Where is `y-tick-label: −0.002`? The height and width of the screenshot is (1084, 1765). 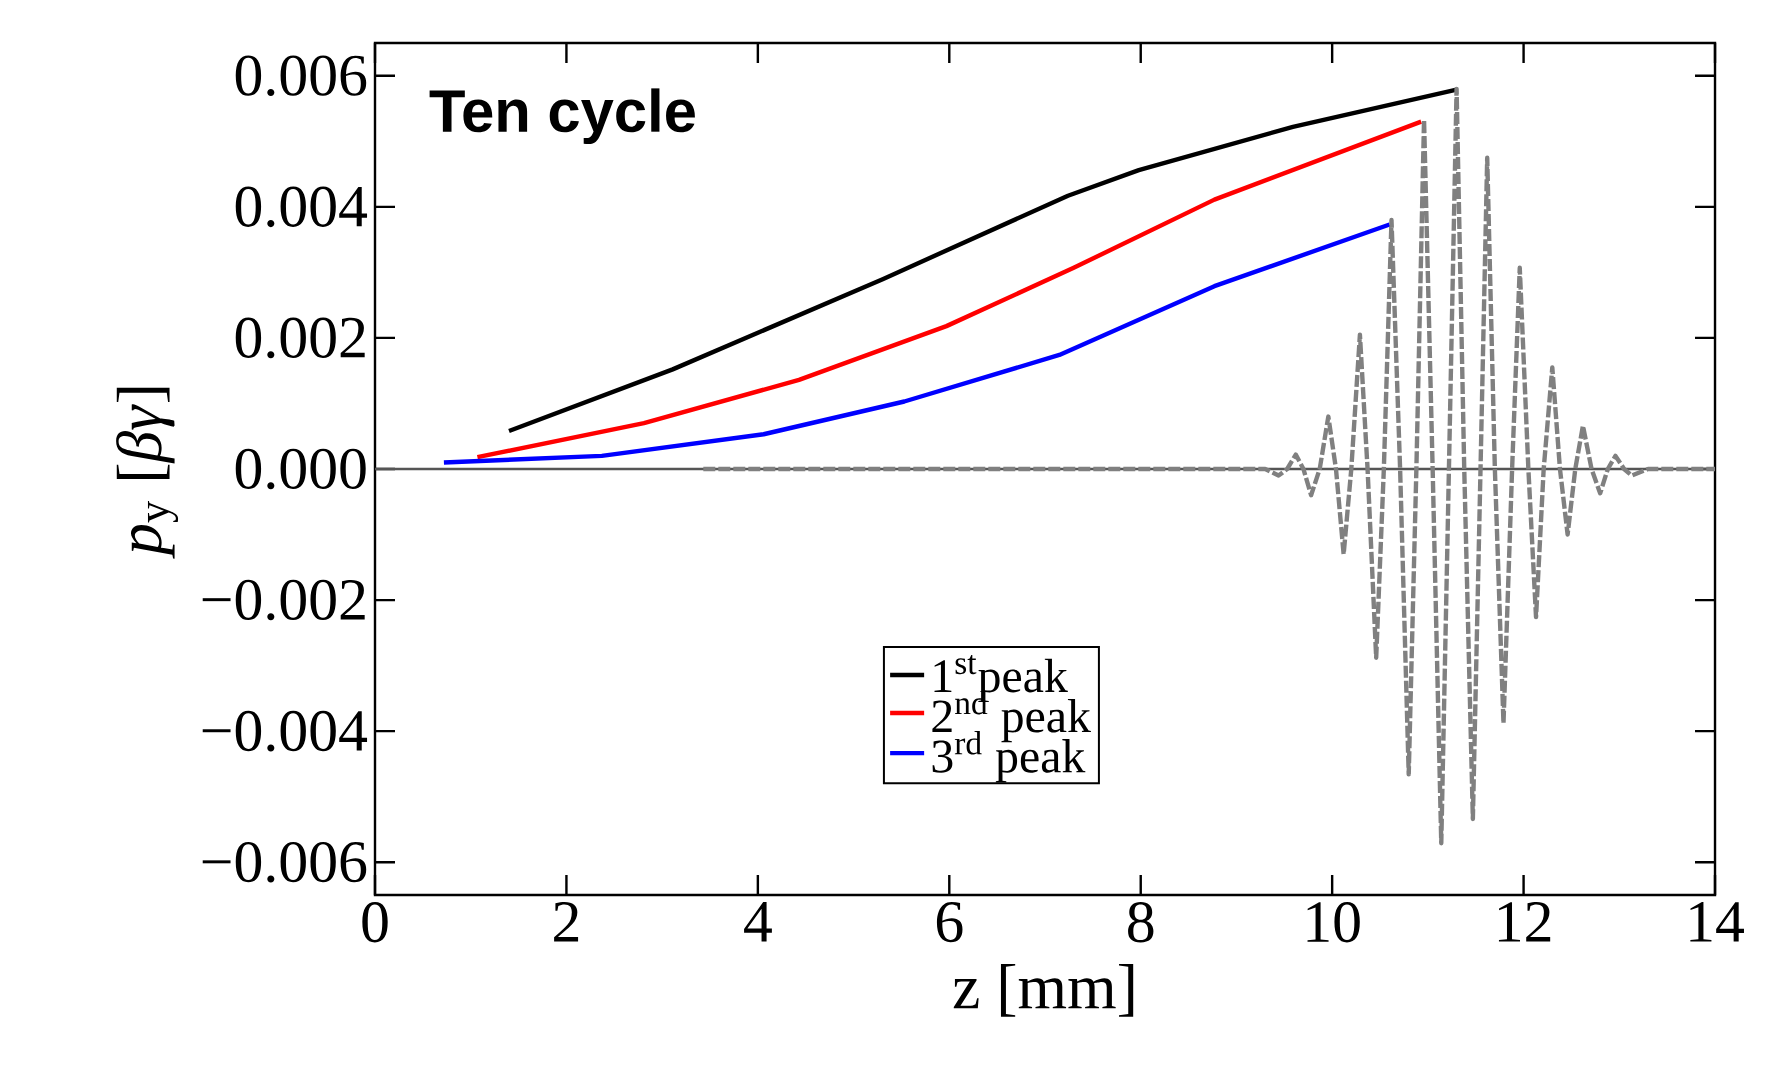 y-tick-label: −0.002 is located at coordinates (283, 600).